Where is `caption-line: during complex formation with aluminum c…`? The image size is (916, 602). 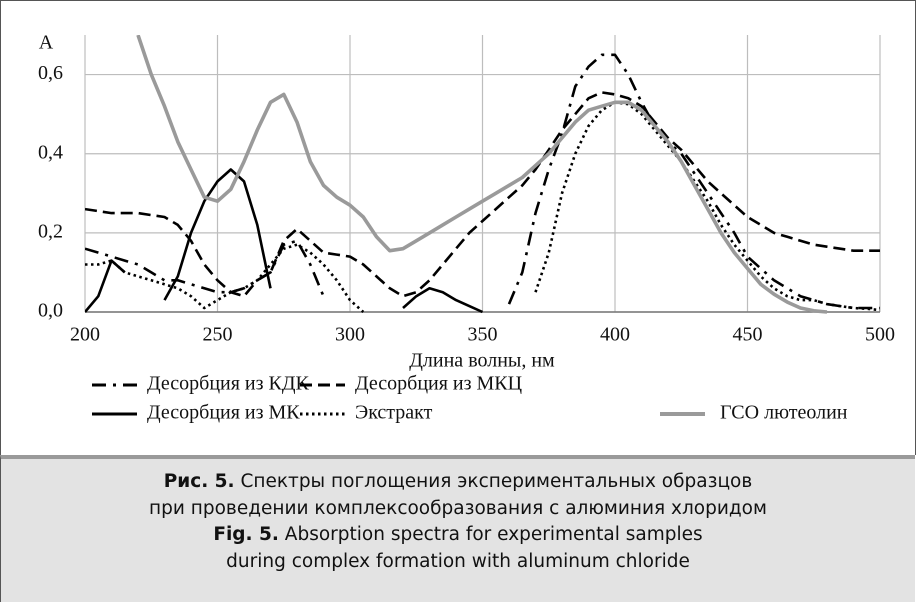
caption-line: during complex formation with aluminum c… is located at coordinates (458, 561).